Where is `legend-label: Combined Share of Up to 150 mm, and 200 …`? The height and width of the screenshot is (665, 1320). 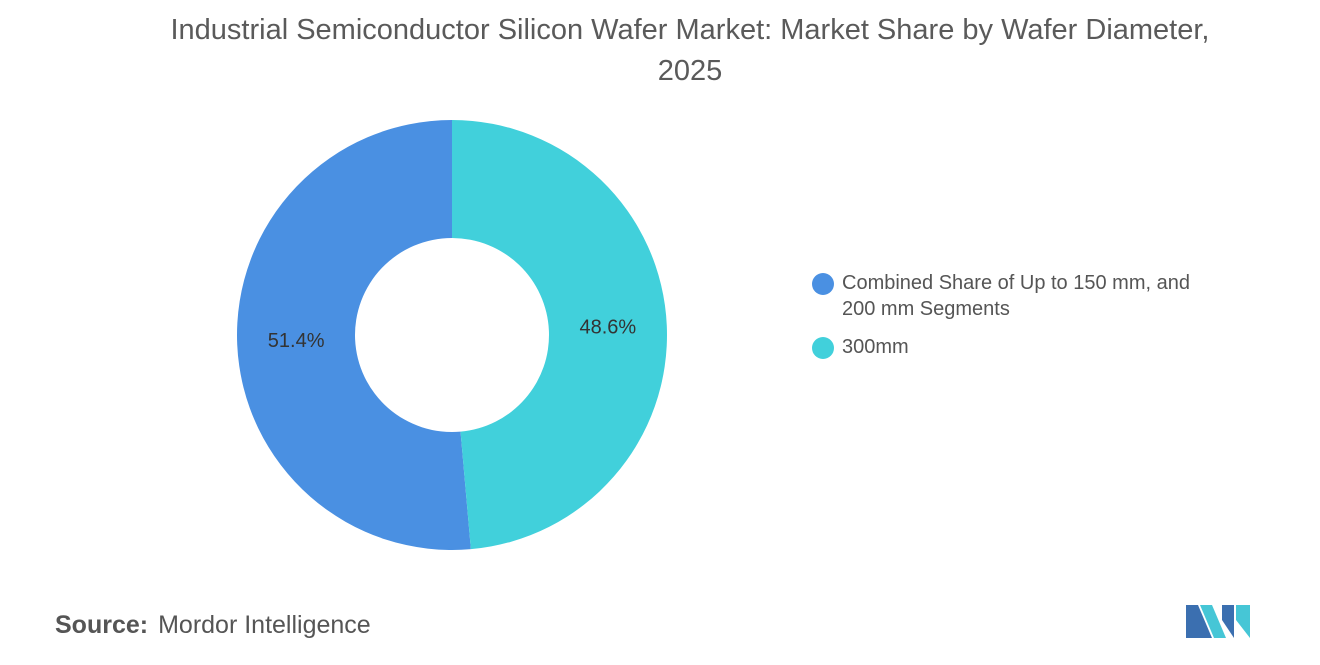 legend-label: Combined Share of Up to 150 mm, and 200 … is located at coordinates (1016, 296).